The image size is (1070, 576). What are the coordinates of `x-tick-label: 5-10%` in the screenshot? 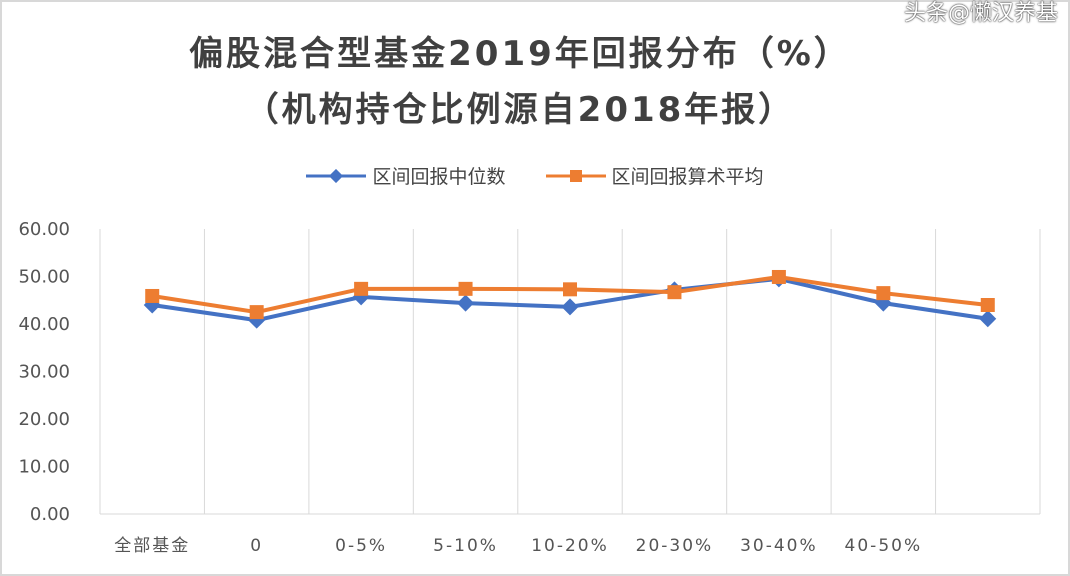 It's located at (465, 546).